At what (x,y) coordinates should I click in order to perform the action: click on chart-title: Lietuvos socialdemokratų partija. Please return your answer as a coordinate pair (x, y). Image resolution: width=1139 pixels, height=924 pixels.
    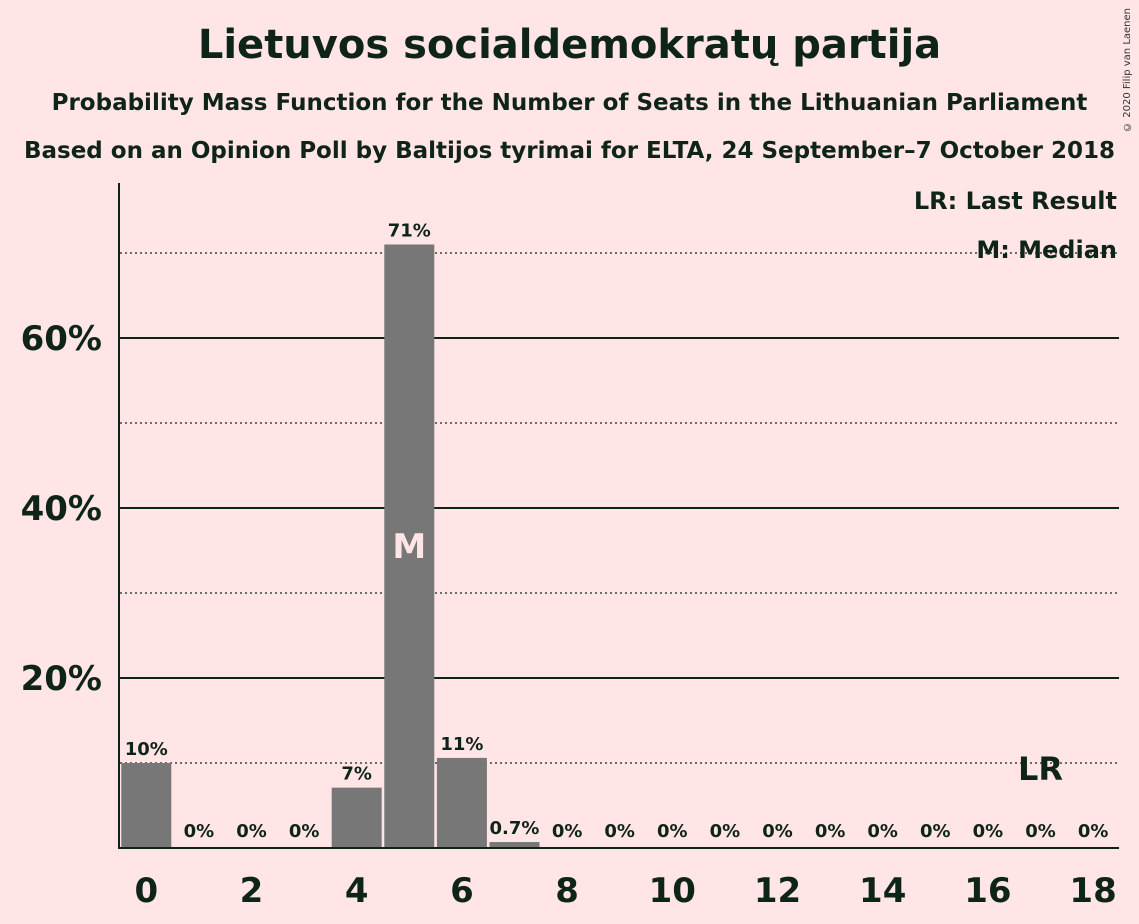
    Looking at the image, I should click on (569, 45).